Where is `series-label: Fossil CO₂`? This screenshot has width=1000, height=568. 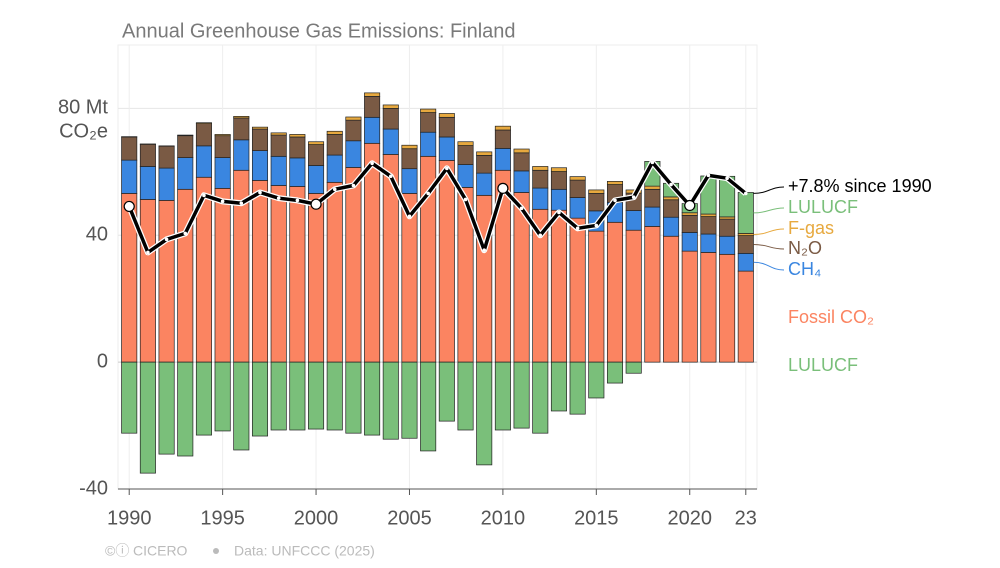
series-label: Fossil CO₂ is located at coordinates (831, 317).